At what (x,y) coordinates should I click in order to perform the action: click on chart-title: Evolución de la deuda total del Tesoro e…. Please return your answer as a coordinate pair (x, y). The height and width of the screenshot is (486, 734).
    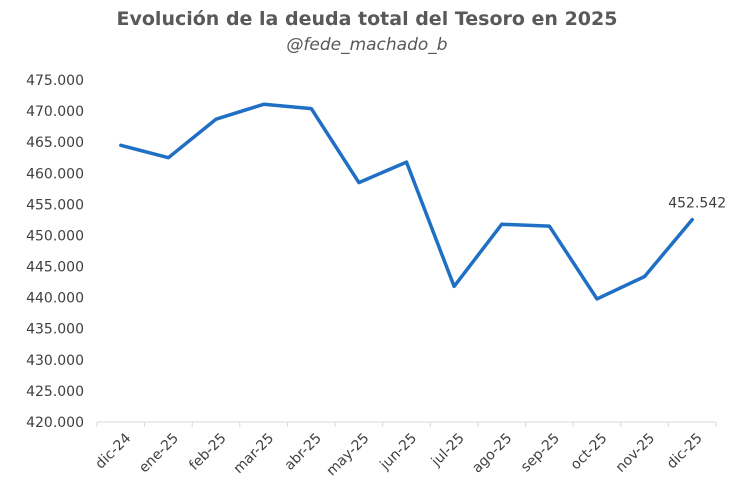
    Looking at the image, I should click on (367, 19).